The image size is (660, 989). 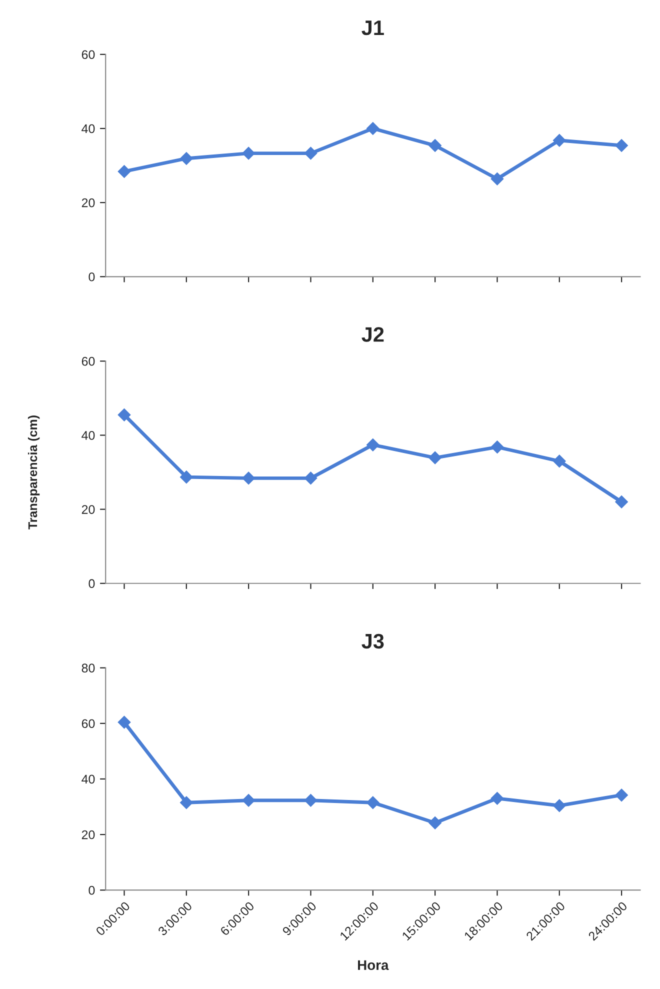 What do you see at coordinates (34, 473) in the screenshot?
I see `y-axis-title: Transparencia (cm)` at bounding box center [34, 473].